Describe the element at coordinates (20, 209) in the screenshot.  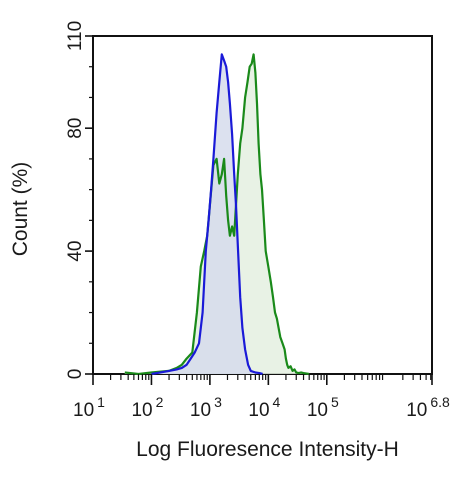
I see `y-axis-title: Count (%)` at that location.